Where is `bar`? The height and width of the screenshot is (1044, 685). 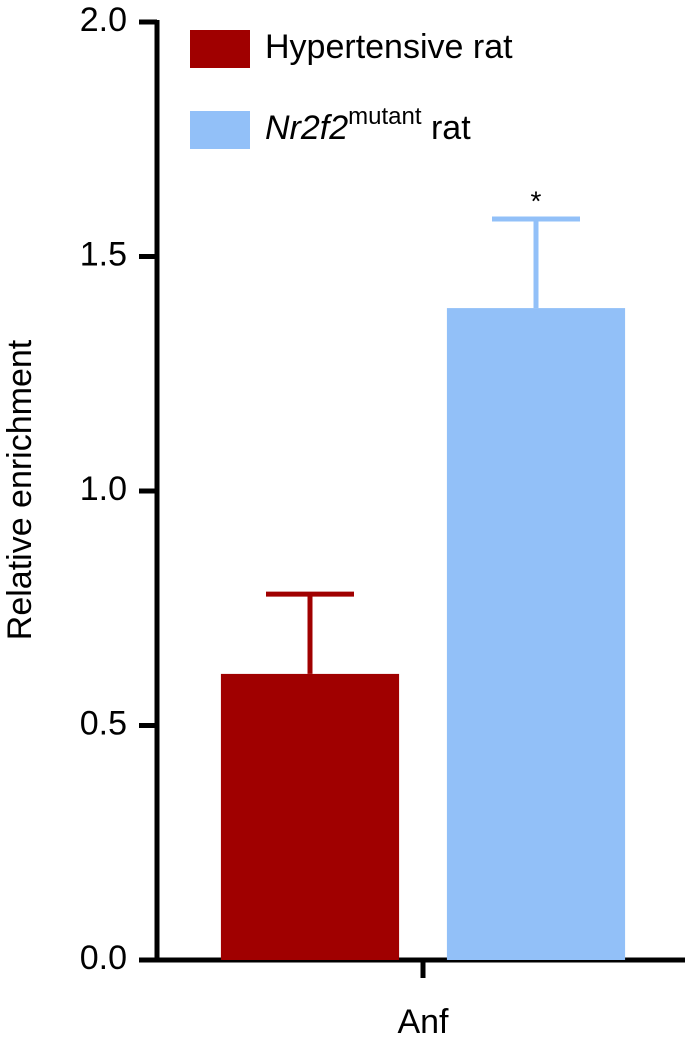 bar is located at coordinates (310, 816).